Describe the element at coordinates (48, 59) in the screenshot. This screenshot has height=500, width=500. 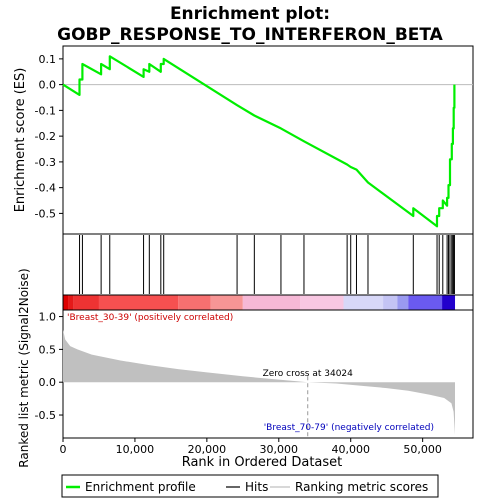
I see `es-ytick-label: 0.1` at that location.